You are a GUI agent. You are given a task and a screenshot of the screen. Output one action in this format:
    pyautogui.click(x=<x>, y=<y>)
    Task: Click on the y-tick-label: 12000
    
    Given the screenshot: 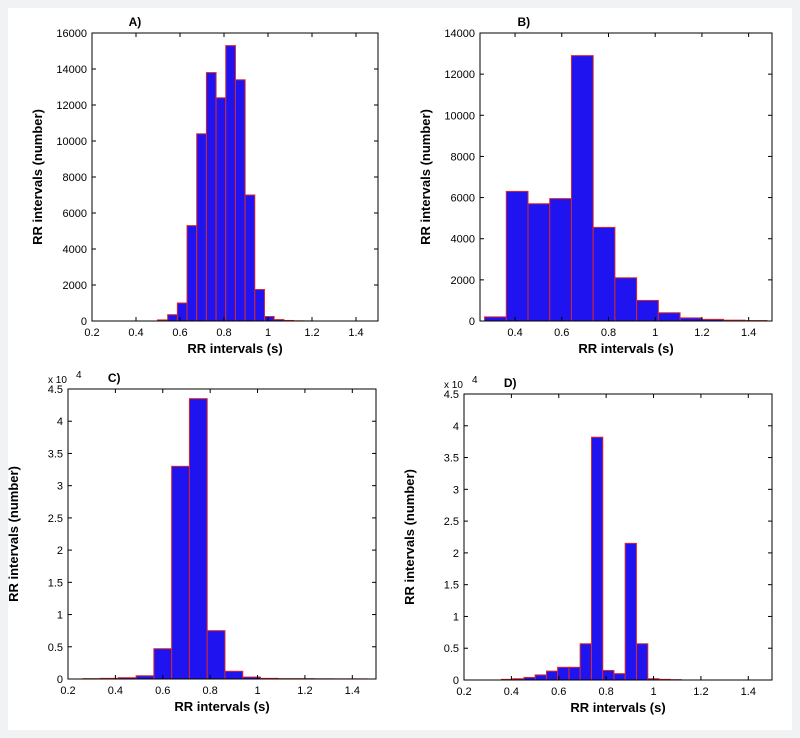 What is the action you would take?
    pyautogui.click(x=459, y=75)
    